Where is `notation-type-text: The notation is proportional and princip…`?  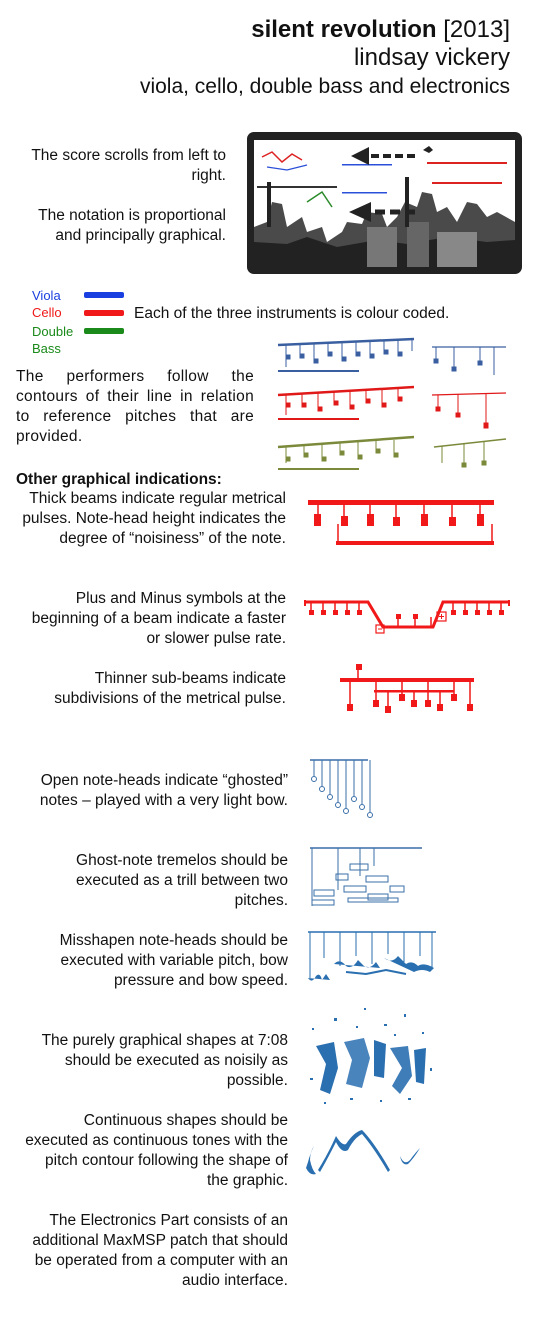 notation-type-text: The notation is proportional and princip… is located at coordinates (132, 225).